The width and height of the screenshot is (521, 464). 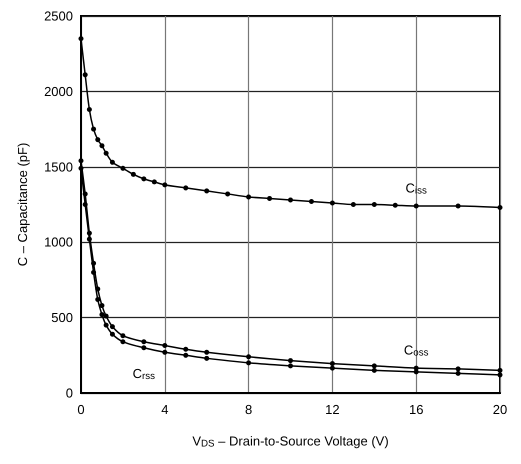 What do you see at coordinates (69, 393) in the screenshot?
I see `y-tick-label: 0` at bounding box center [69, 393].